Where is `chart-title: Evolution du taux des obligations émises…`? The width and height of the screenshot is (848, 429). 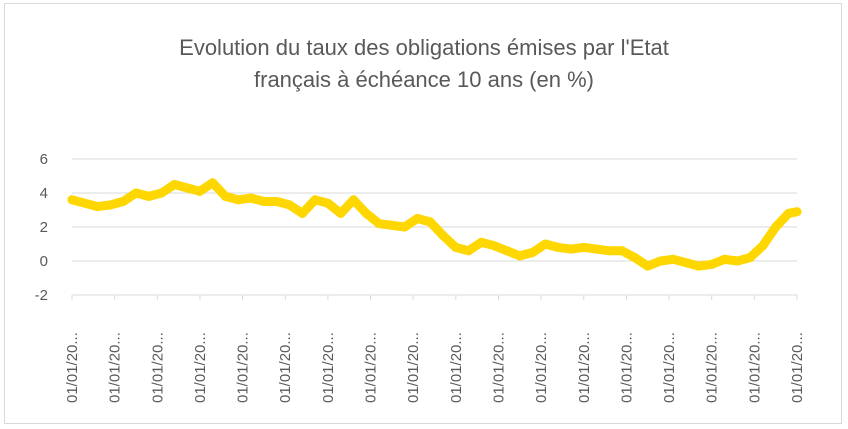
chart-title: Evolution du taux des obligations émises… is located at coordinates (424, 64).